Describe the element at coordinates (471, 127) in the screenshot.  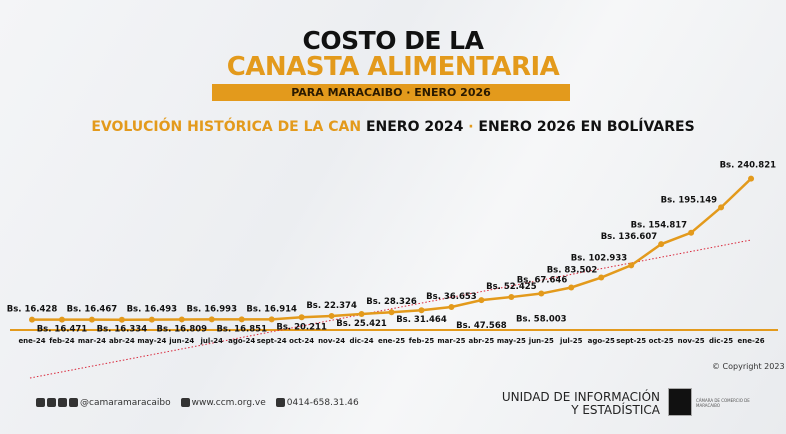
I see `chart-title-sep: ·` at that location.